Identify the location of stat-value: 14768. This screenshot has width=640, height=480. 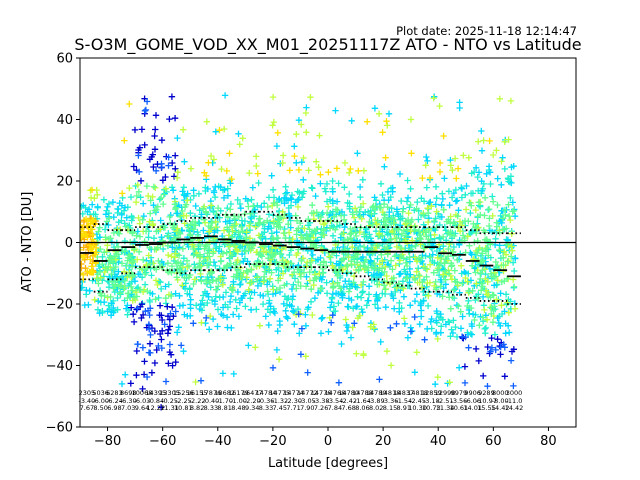
(335, 393).